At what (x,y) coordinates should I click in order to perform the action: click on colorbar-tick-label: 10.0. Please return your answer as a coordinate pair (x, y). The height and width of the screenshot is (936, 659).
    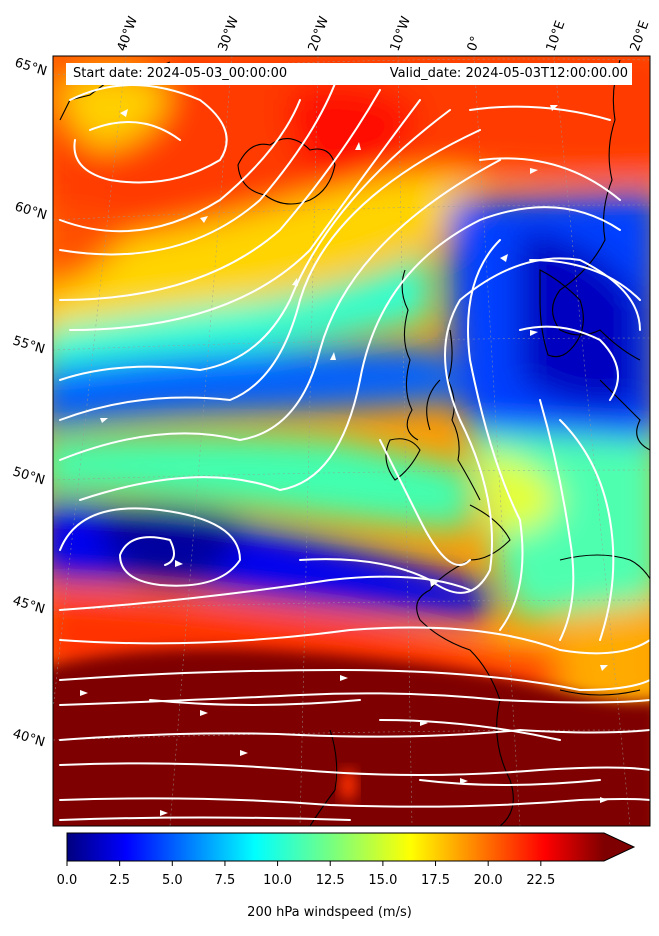
    Looking at the image, I should click on (277, 880).